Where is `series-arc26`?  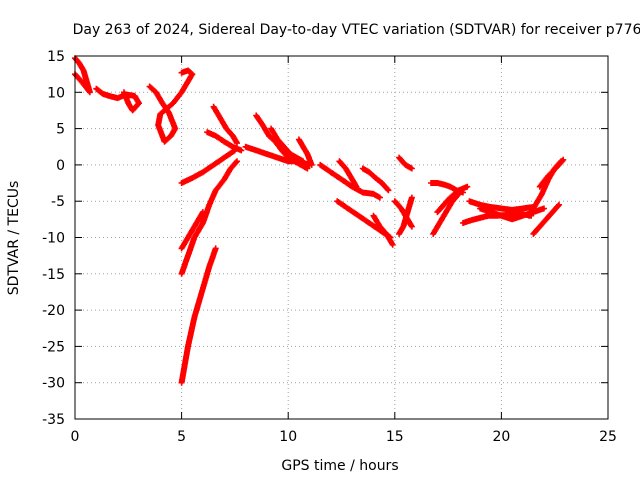
series-arc26 is located at coordinates (501, 205).